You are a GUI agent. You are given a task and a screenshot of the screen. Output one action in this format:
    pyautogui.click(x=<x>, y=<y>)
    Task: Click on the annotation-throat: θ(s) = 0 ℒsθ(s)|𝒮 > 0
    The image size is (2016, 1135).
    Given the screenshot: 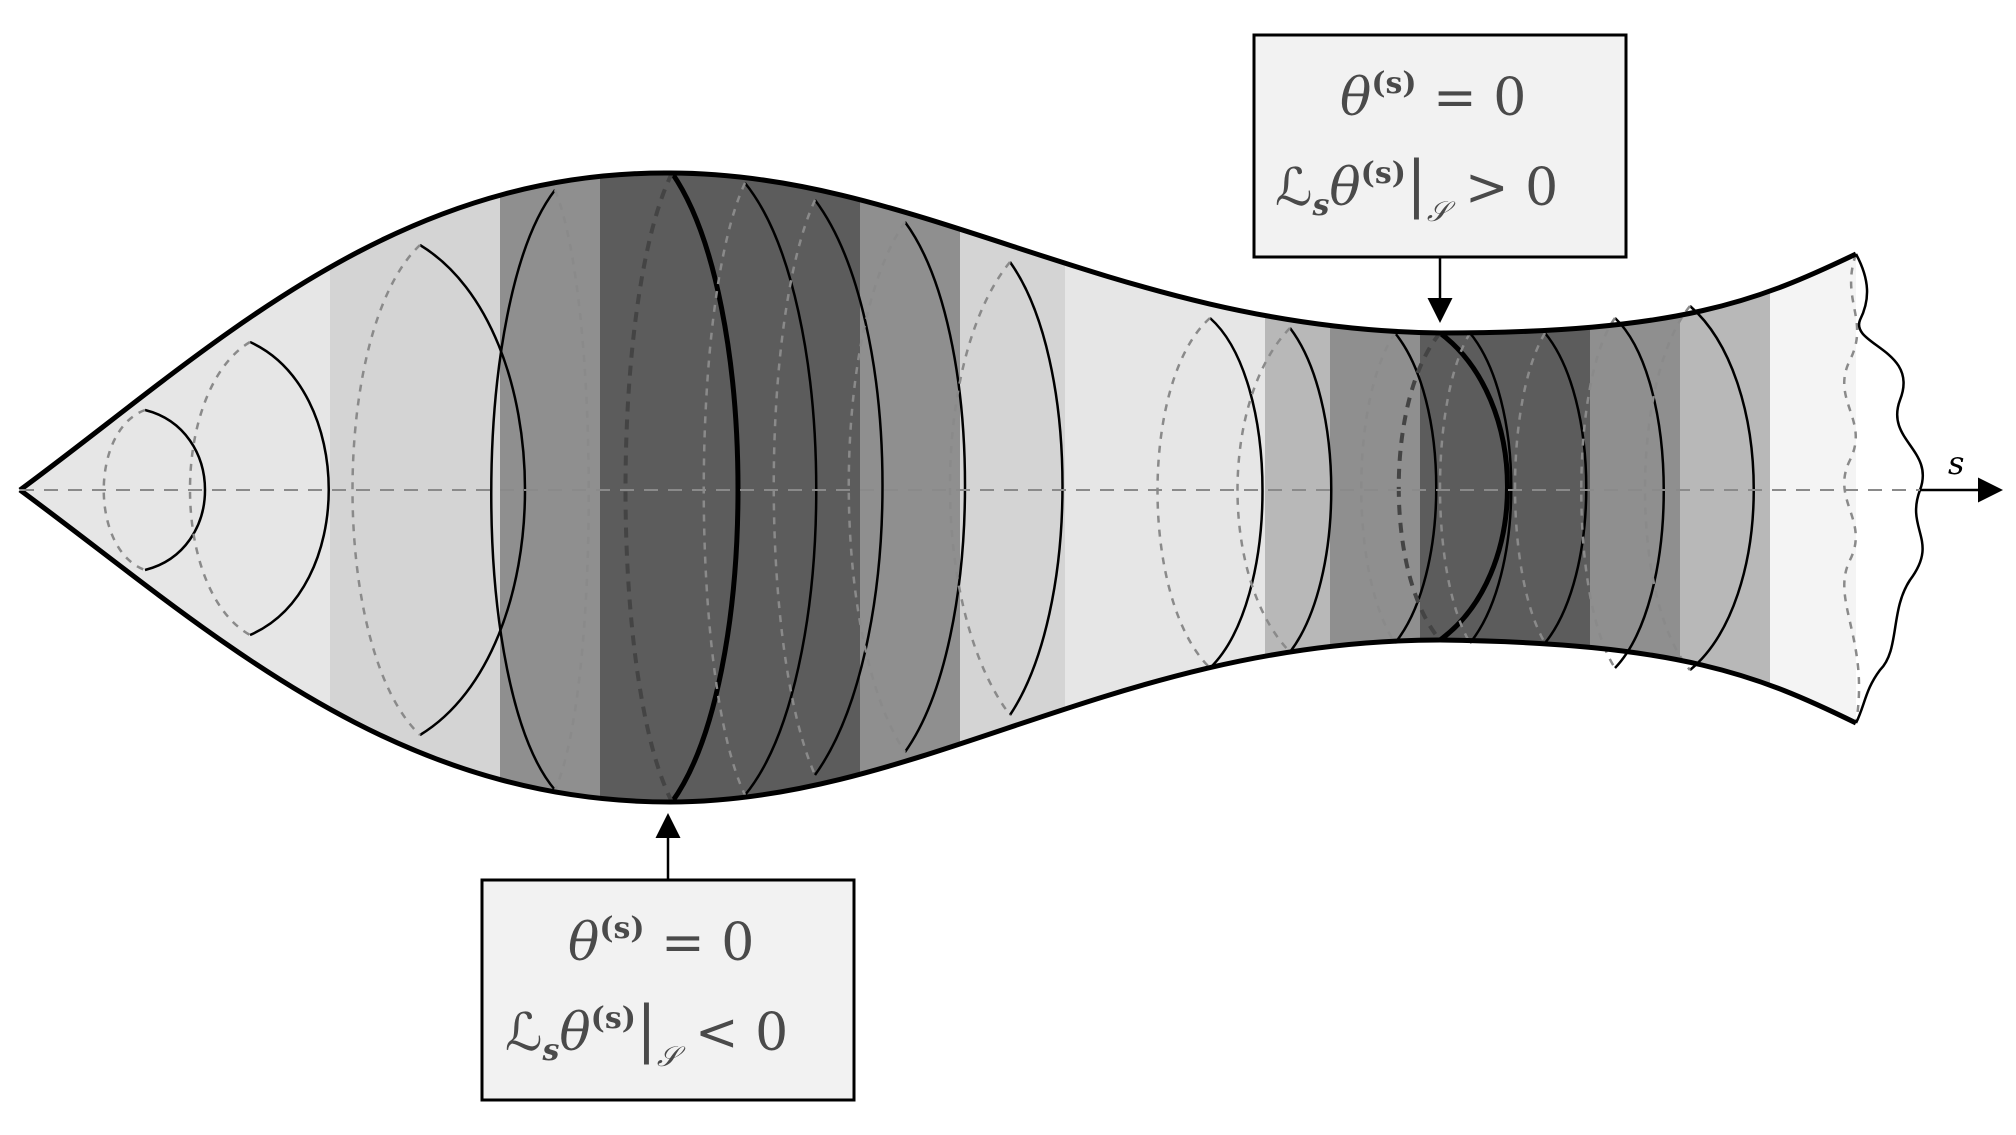 What is the action you would take?
    pyautogui.click(x=1440, y=178)
    